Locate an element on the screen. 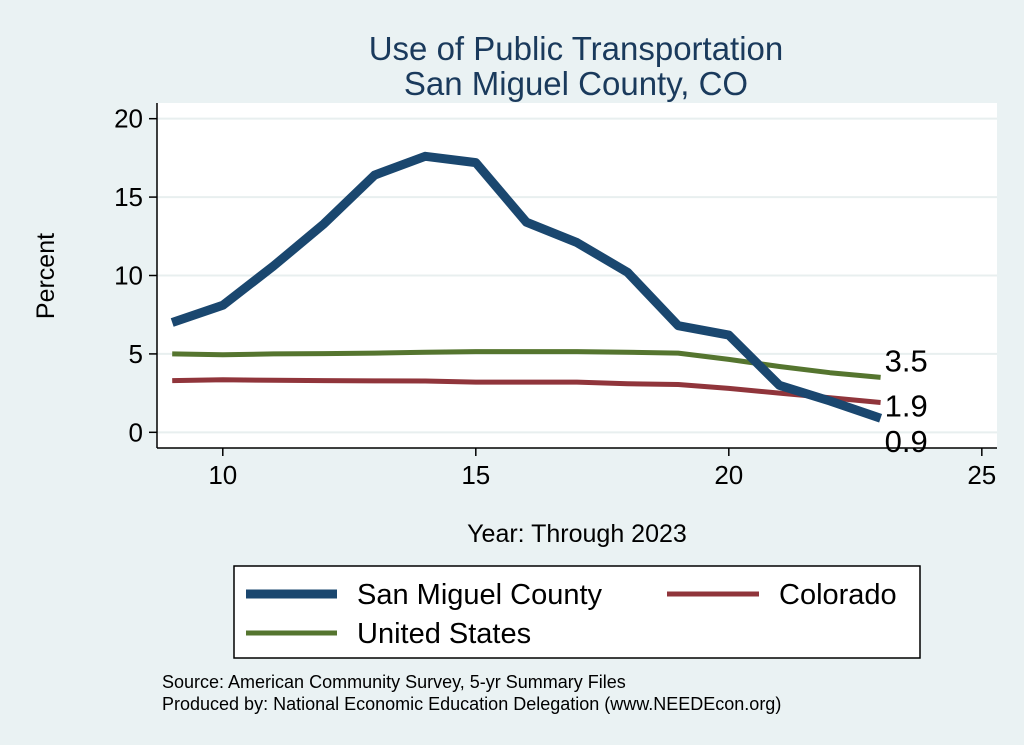 The image size is (1024, 745). end-label-united-states: 3.5 is located at coordinates (906, 360).